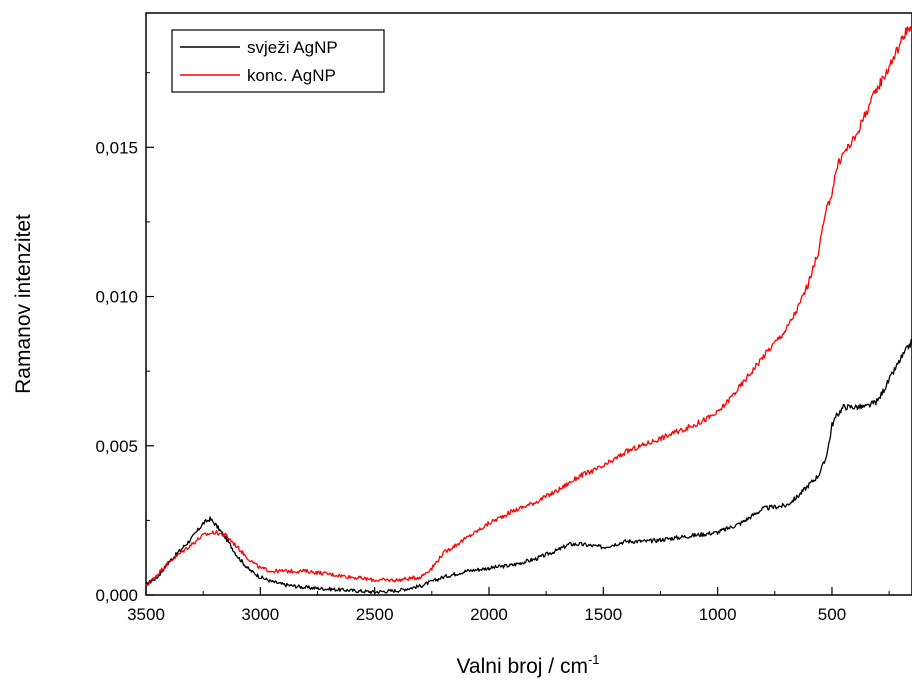 The width and height of the screenshot is (912, 682). I want to click on x-tick-label: 1500, so click(603, 614).